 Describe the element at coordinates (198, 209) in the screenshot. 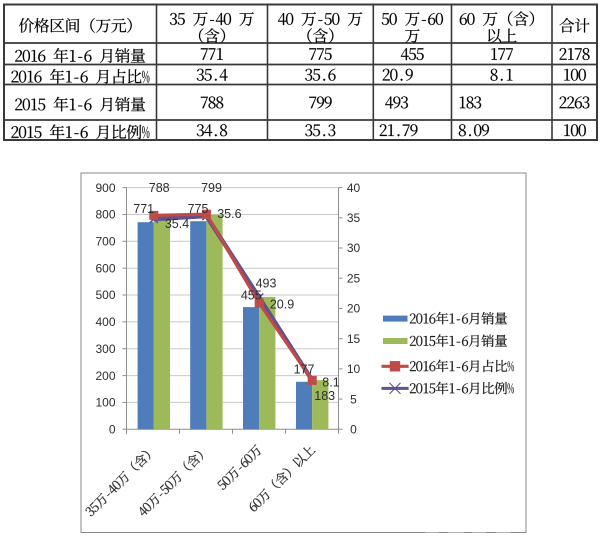

I see `svg-text: 775` at that location.